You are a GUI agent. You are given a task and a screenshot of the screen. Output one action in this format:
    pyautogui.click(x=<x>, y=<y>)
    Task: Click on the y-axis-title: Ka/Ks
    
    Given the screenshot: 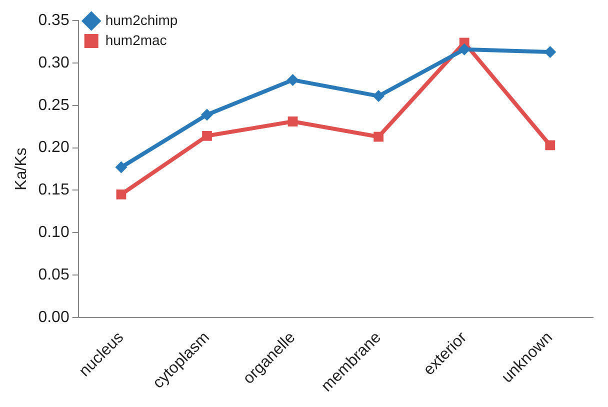 What is the action you would take?
    pyautogui.click(x=21, y=169)
    